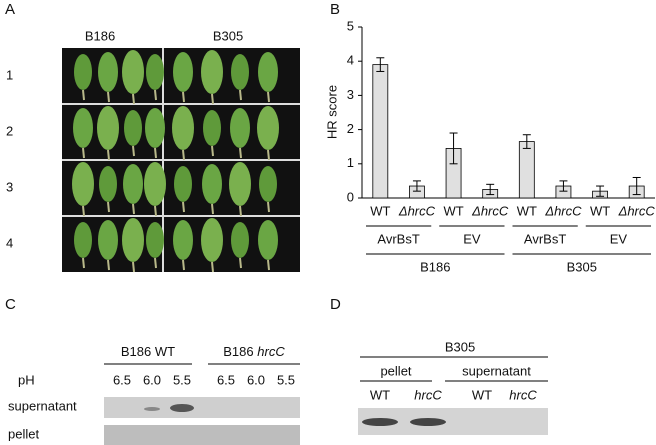 Image resolution: width=656 pixels, height=445 pixels. I want to click on label: 4, so click(9, 242).